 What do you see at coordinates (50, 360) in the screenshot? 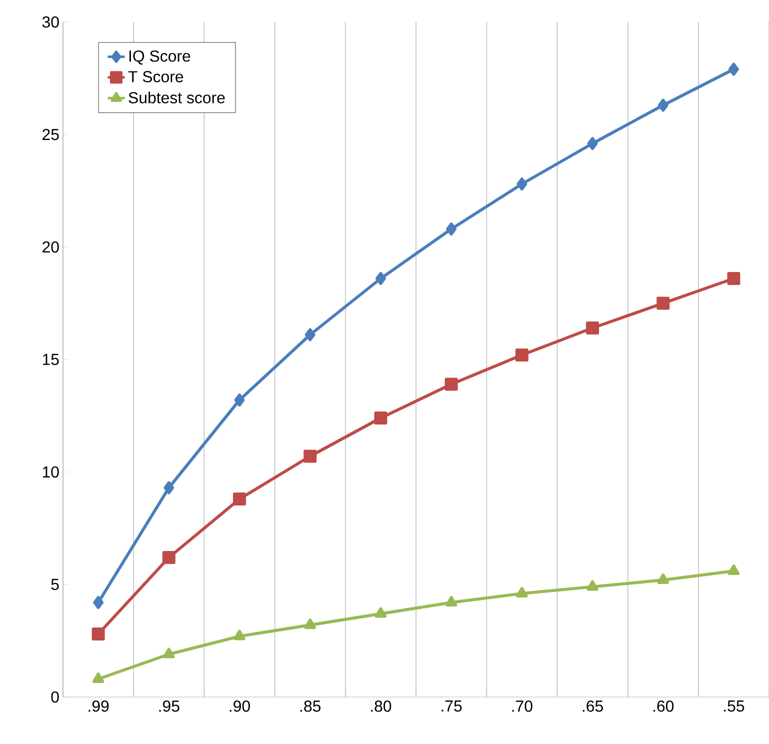
I see `y-tick-label: 15` at bounding box center [50, 360].